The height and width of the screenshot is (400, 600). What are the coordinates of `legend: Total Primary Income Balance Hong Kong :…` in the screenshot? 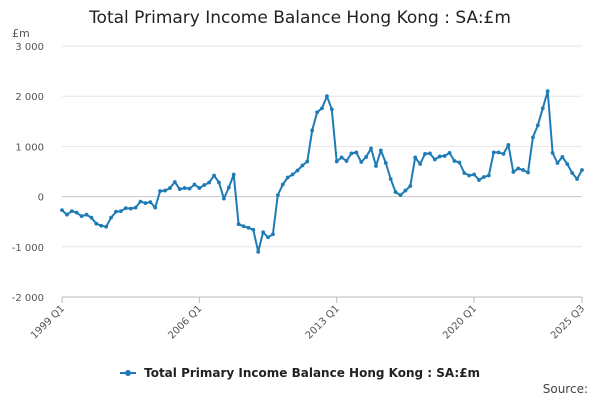 It's located at (300, 373).